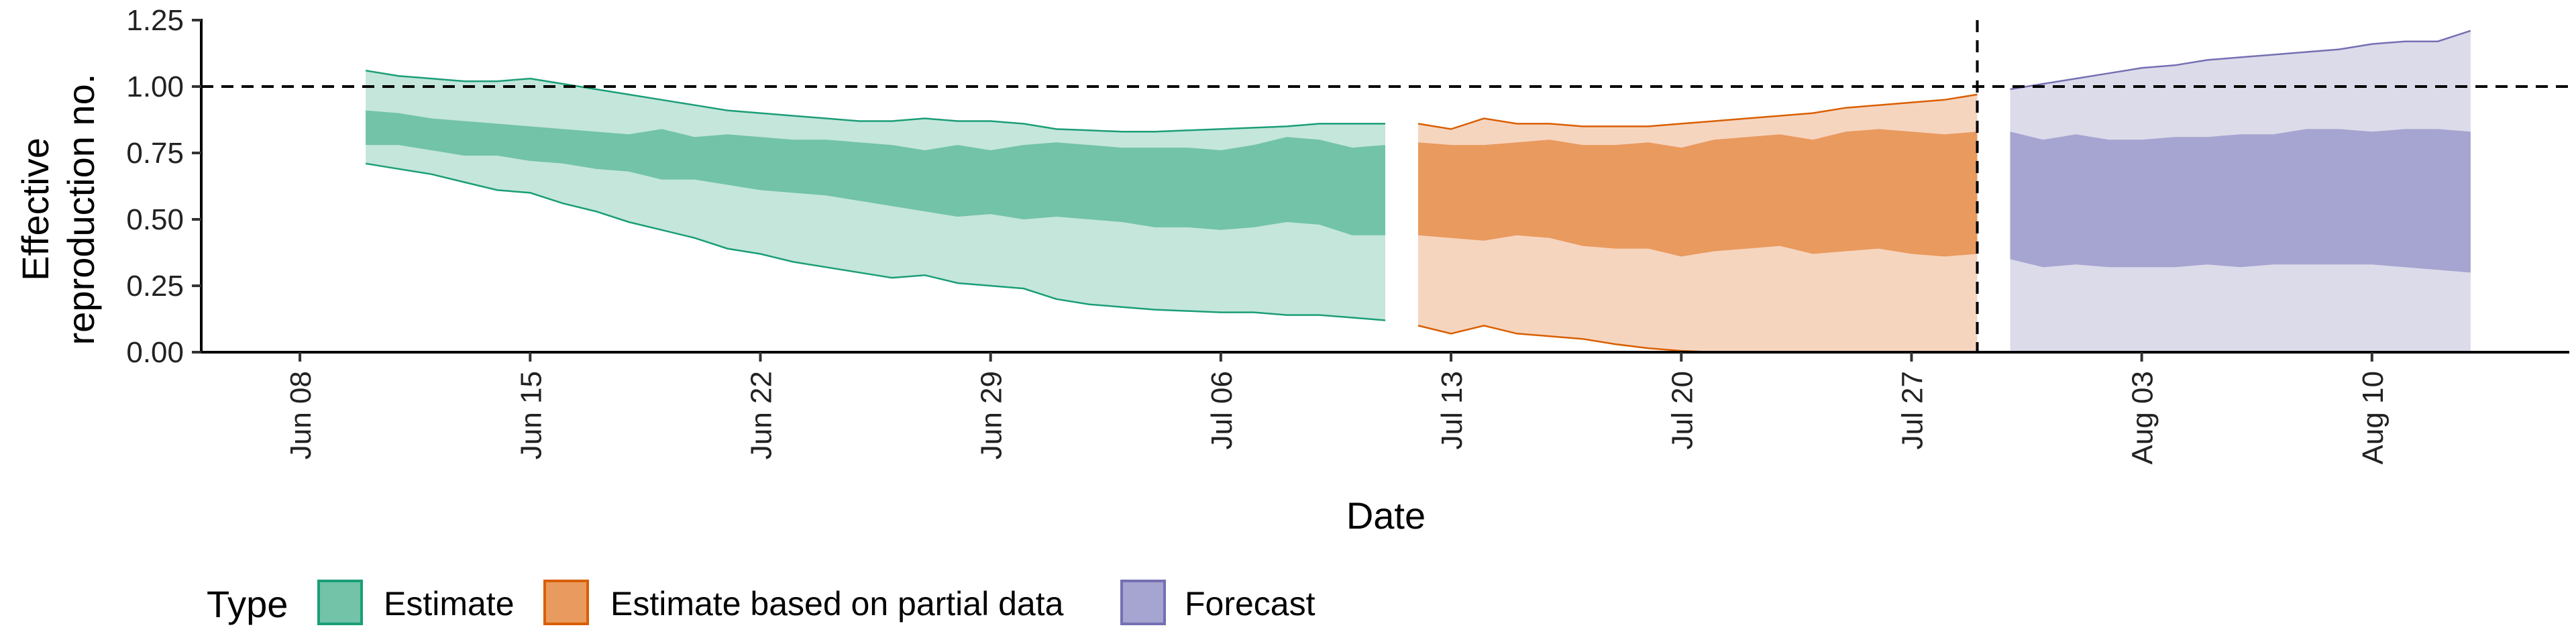  Describe the element at coordinates (81, 209) in the screenshot. I see `y-axis-title-line-2: reproduction no.` at that location.